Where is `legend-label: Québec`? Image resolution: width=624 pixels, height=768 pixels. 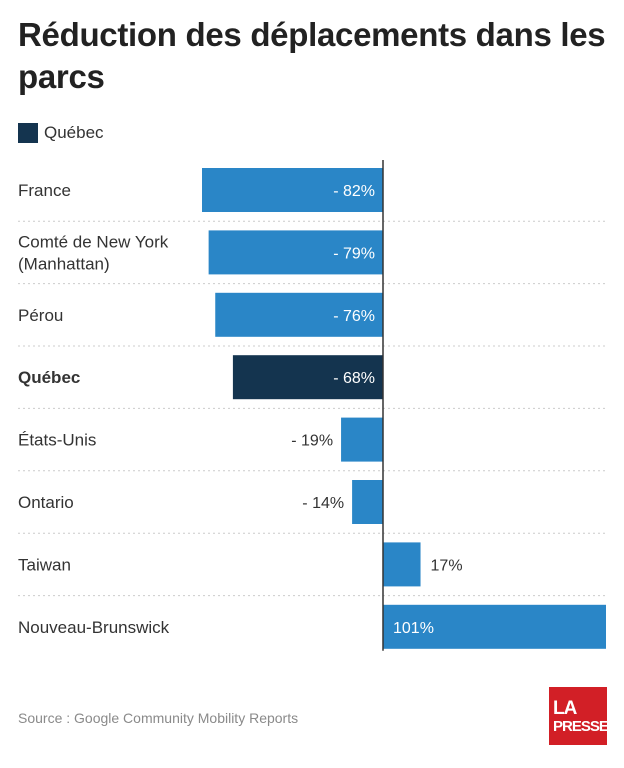 legend-label: Québec is located at coordinates (74, 132).